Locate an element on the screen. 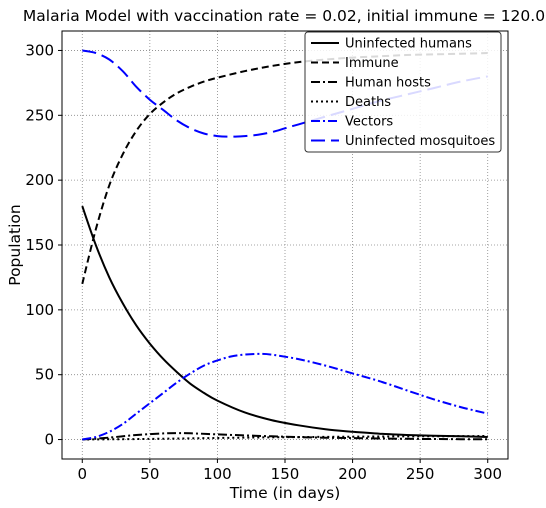 The height and width of the screenshot is (508, 546). y-tick-label: 200 is located at coordinates (39, 180).